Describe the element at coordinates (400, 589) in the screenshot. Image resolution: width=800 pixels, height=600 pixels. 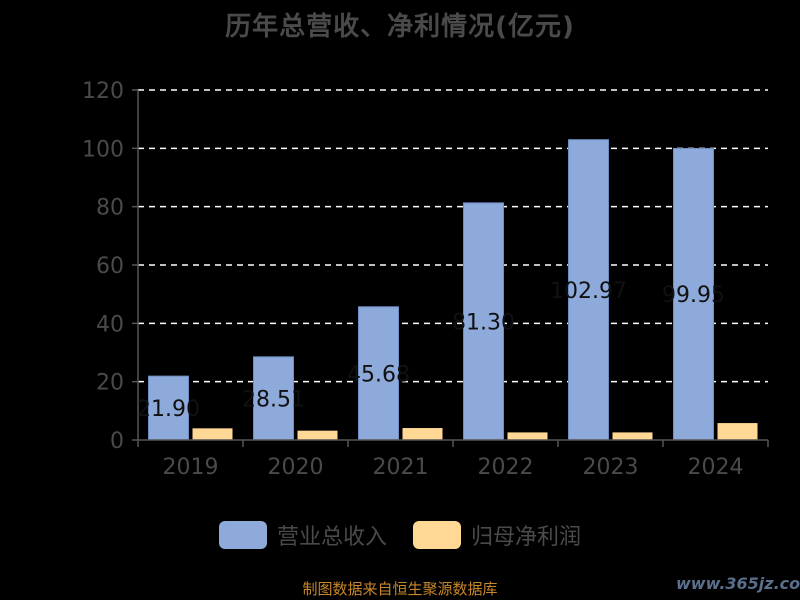
I see `source-note: 制图数据来自恒生聚源数据库` at that location.